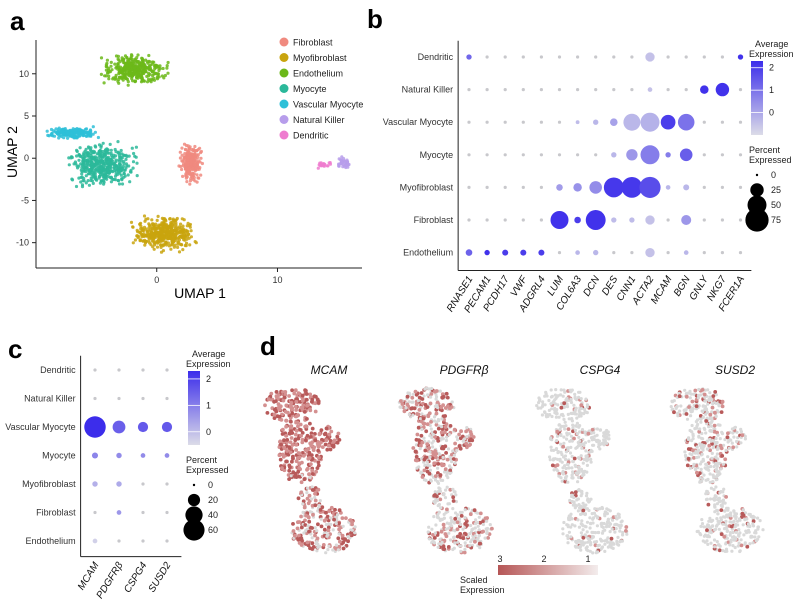 This screenshot has height=603, width=800. Describe the element at coordinates (136, 577) in the screenshot. I see `gene-label: CSPG4` at that location.